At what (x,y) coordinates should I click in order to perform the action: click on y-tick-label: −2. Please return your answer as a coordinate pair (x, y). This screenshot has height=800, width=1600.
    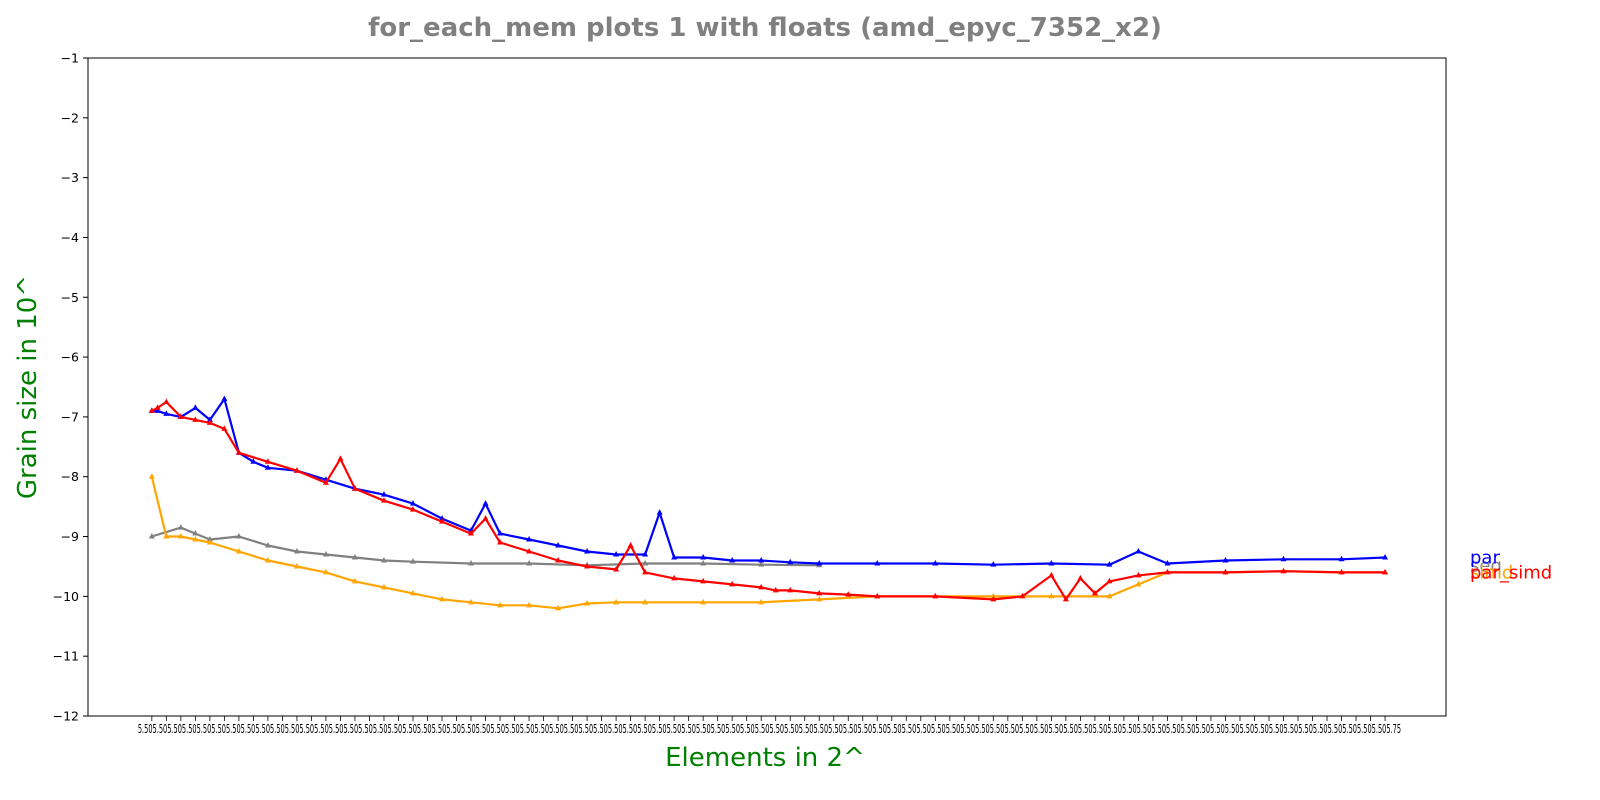
    Looking at the image, I should click on (70, 117).